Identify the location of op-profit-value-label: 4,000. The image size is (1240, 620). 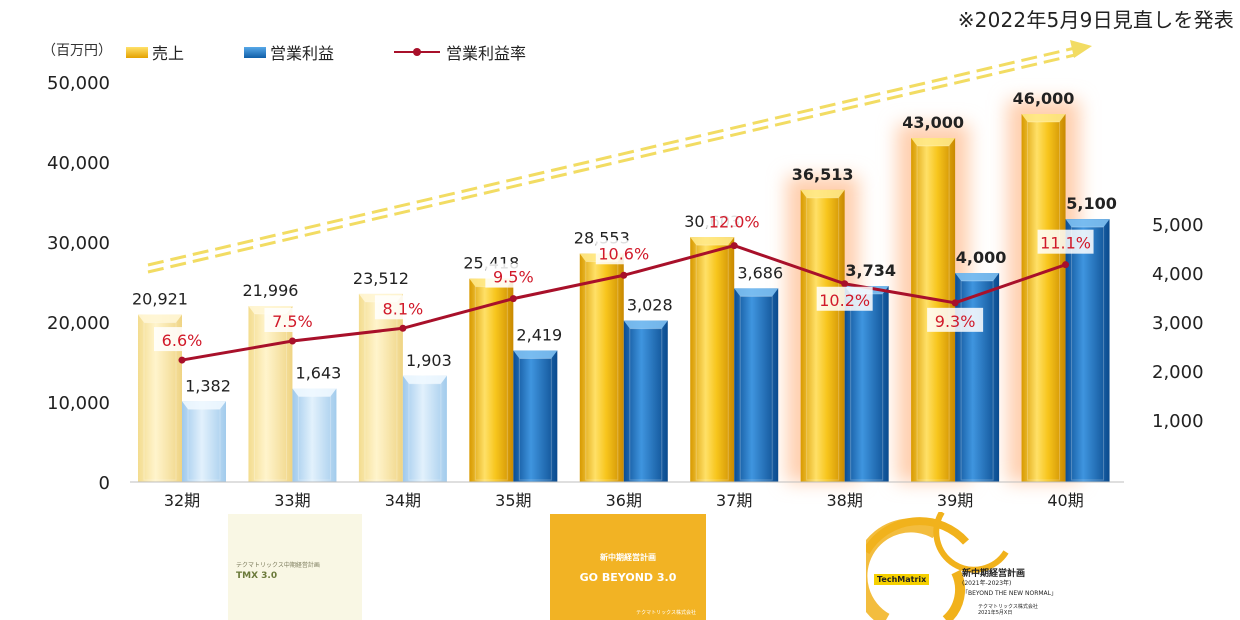
(981, 257).